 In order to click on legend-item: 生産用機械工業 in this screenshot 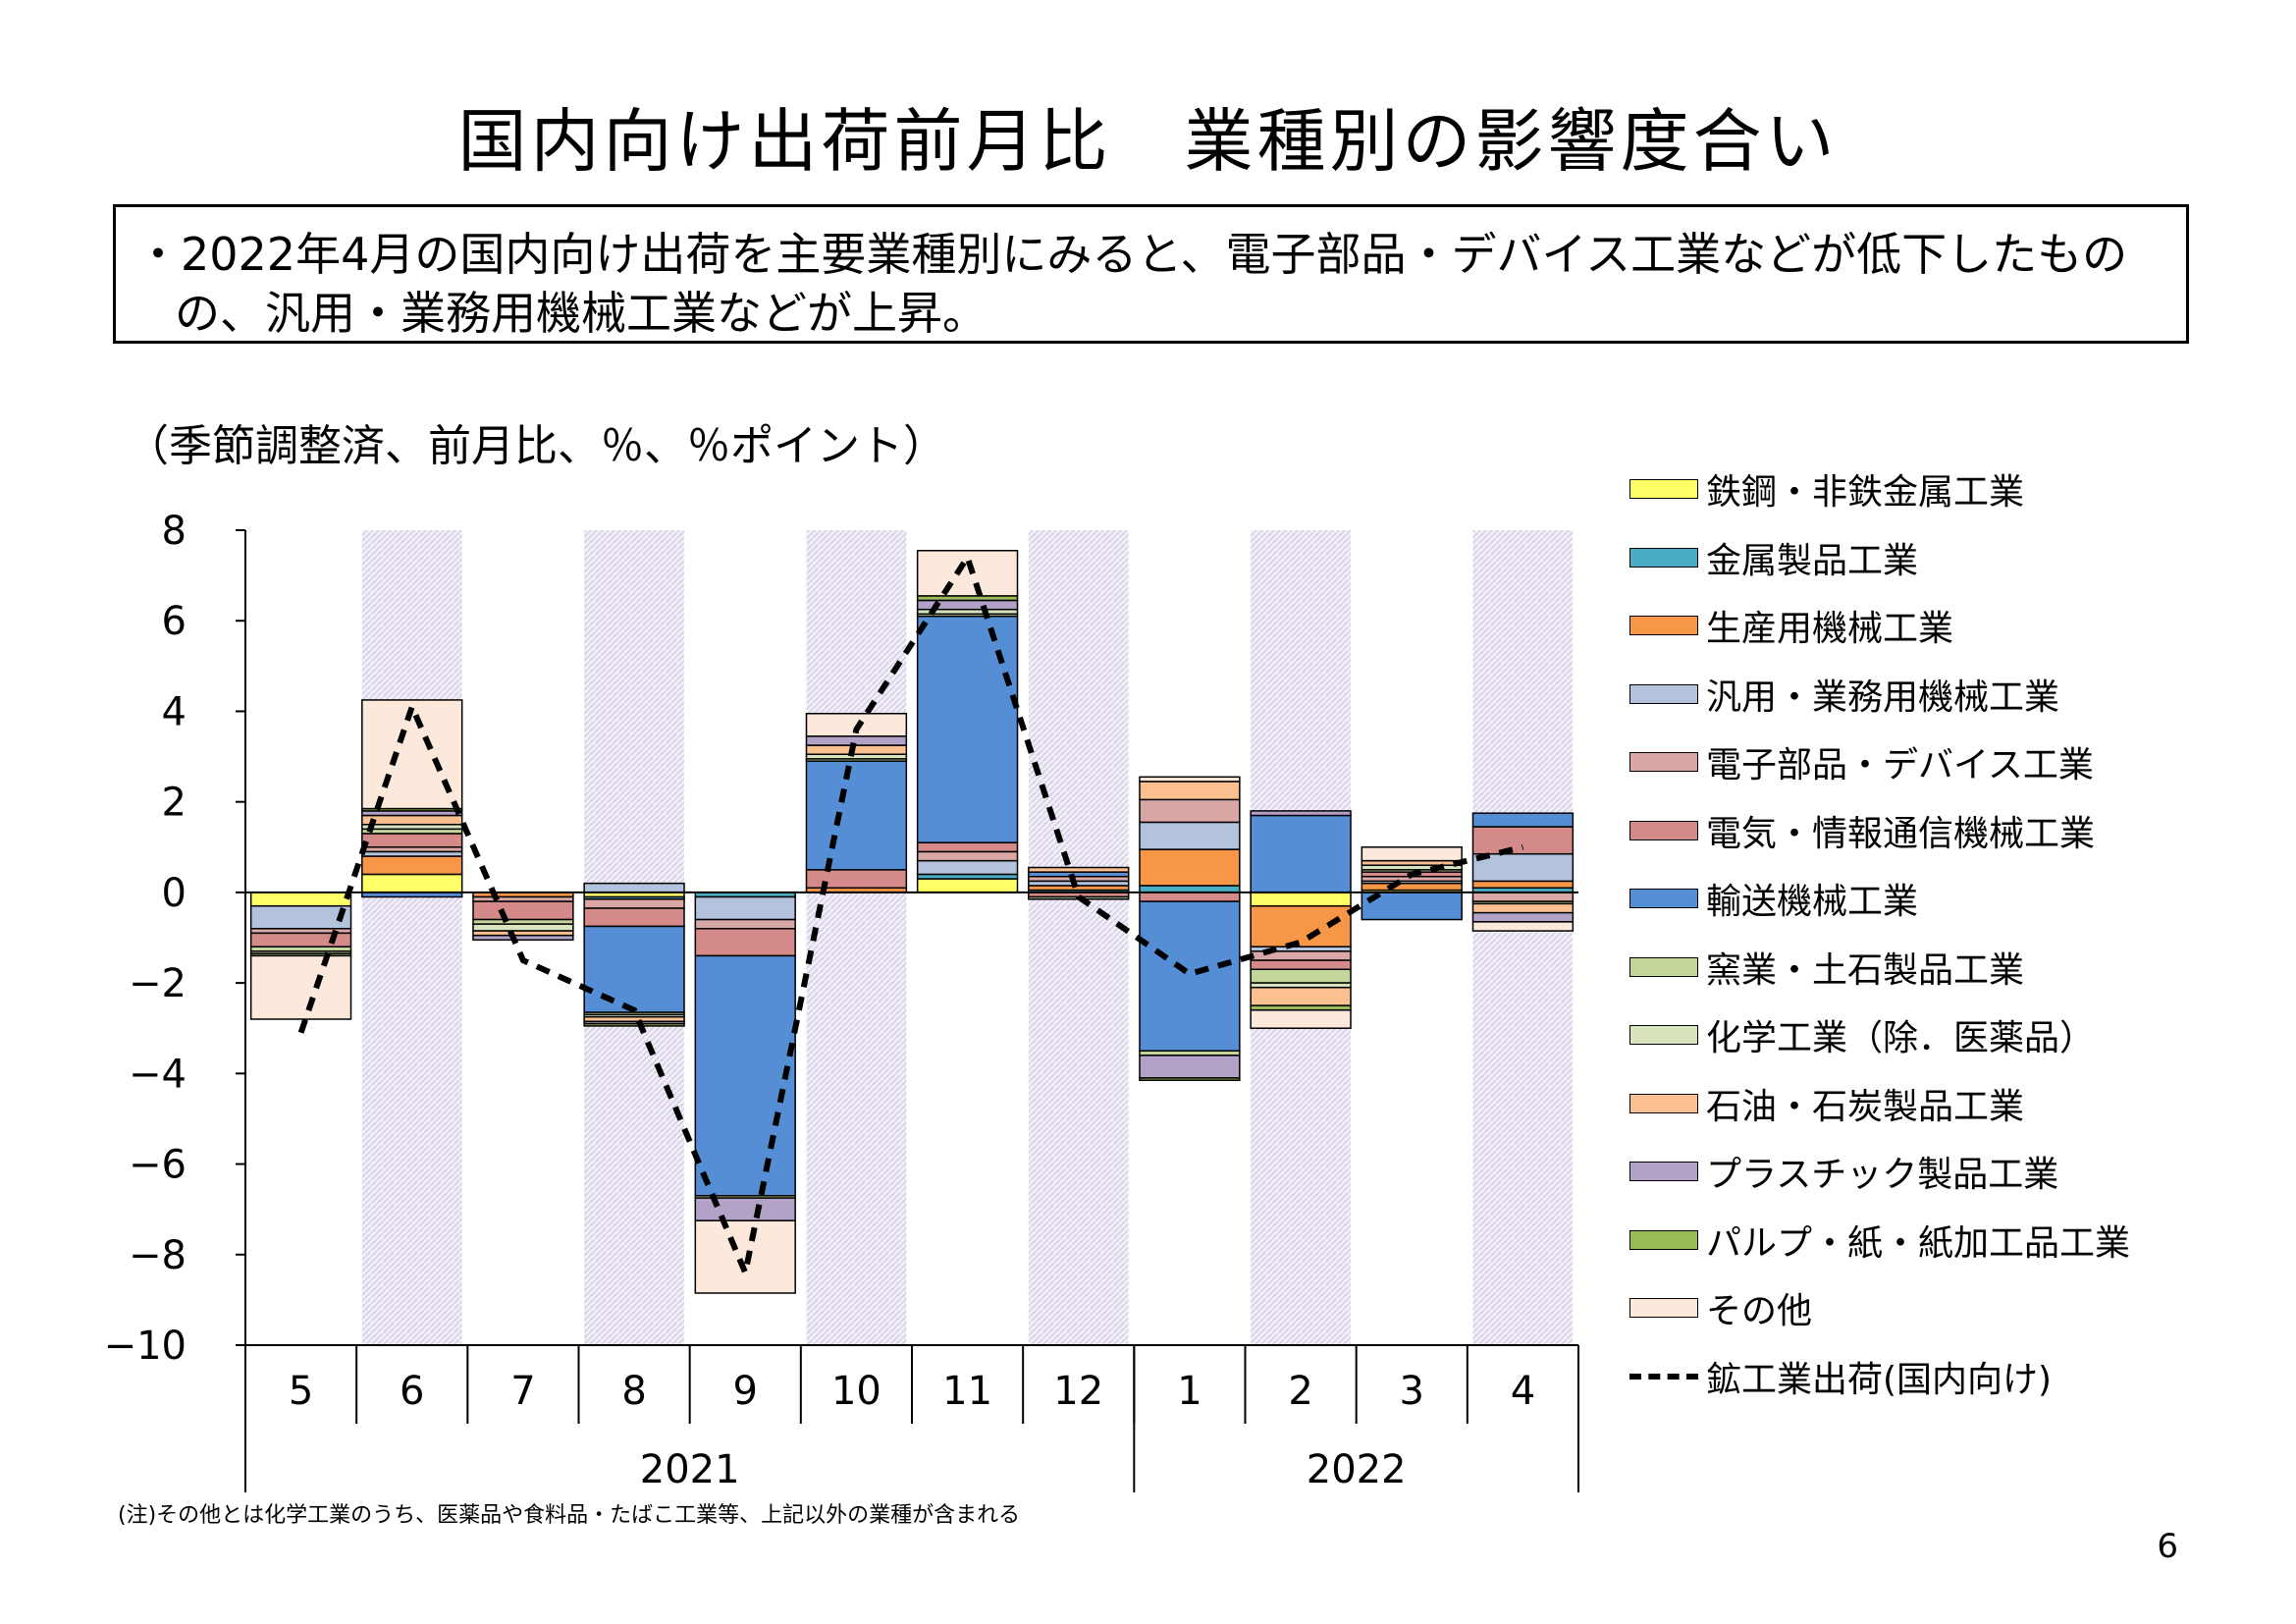, I will do `click(1791, 627)`.